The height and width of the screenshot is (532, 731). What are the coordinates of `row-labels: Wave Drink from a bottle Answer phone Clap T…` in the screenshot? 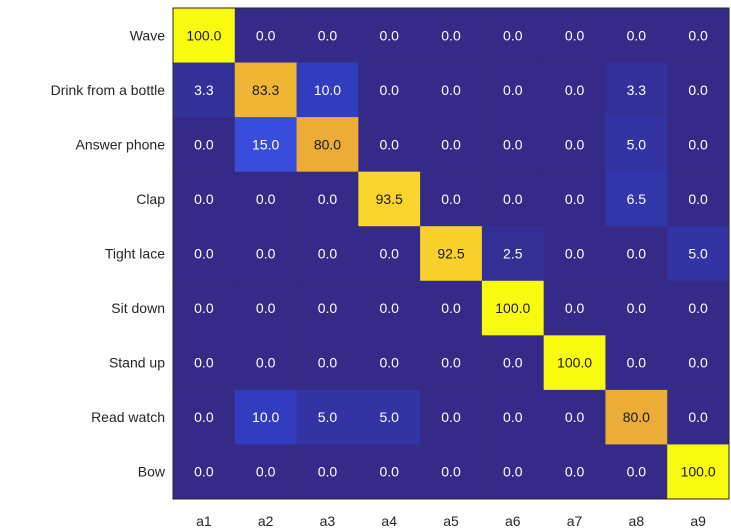 It's located at (108, 253).